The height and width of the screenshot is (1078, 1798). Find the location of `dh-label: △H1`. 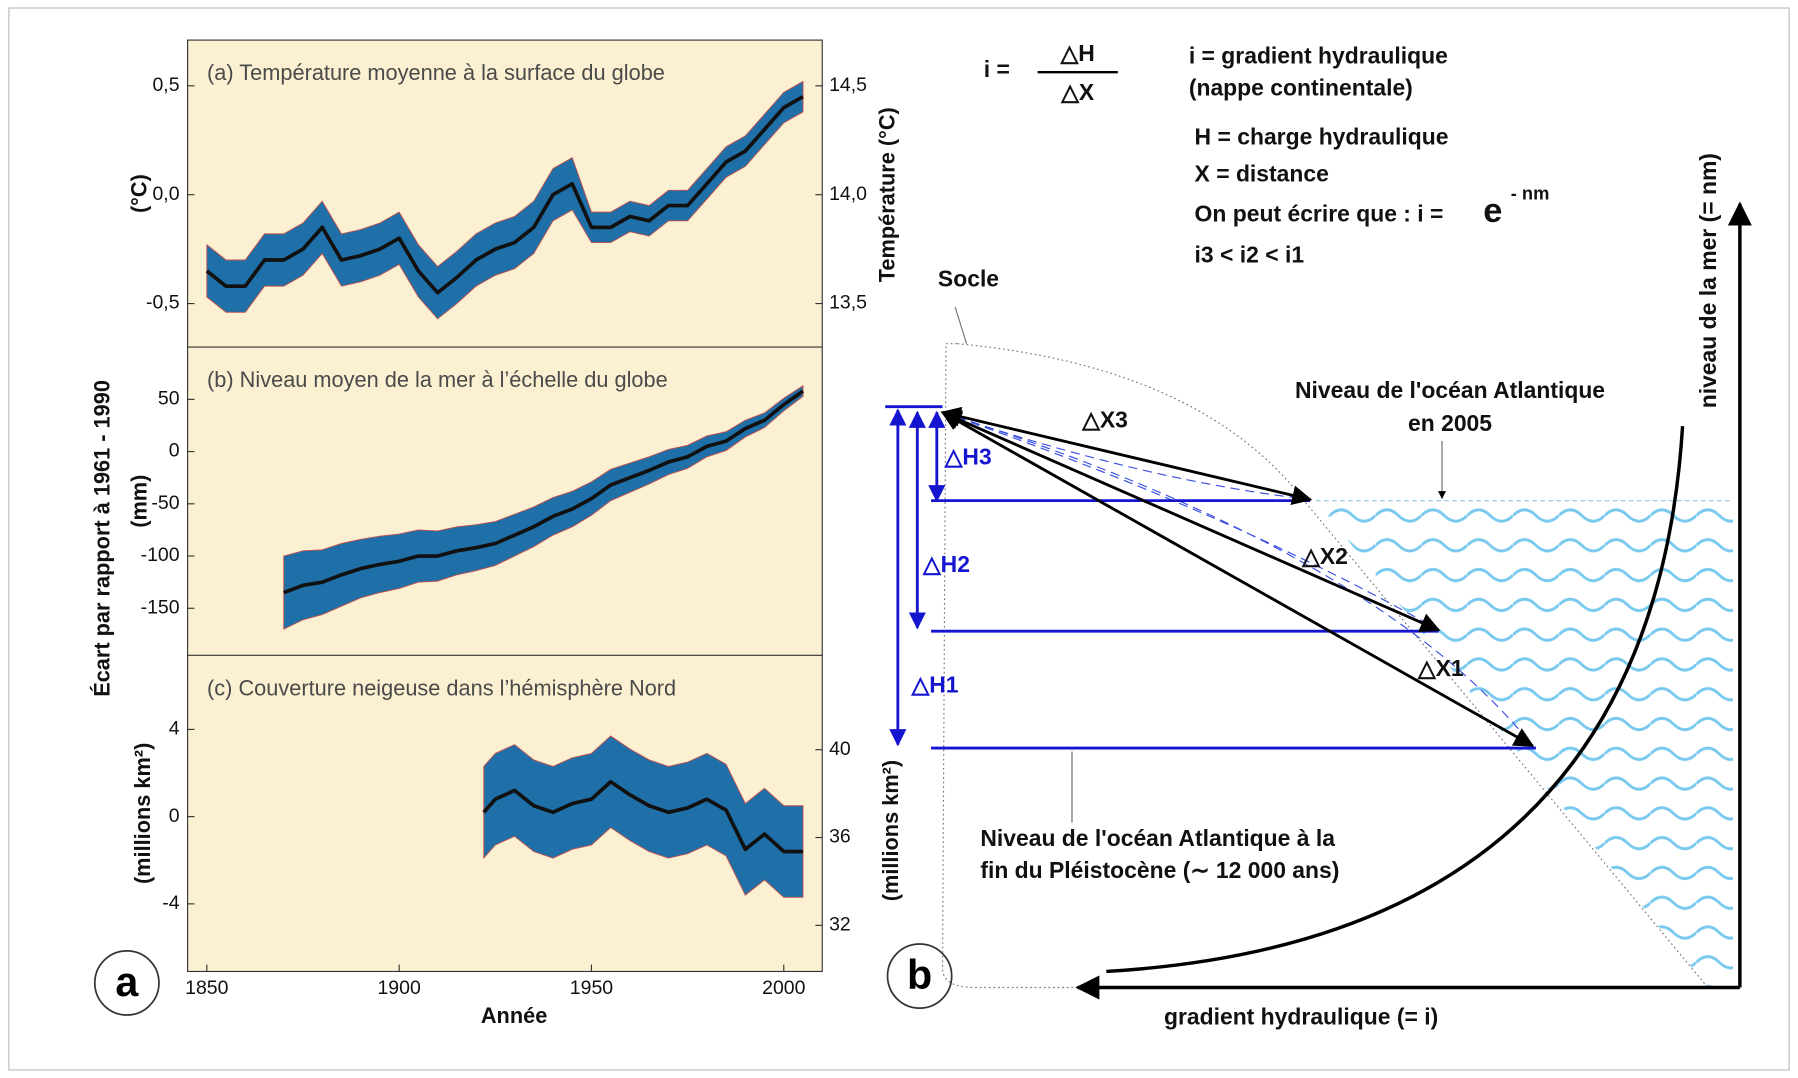

dh-label: △H1 is located at coordinates (935, 684).